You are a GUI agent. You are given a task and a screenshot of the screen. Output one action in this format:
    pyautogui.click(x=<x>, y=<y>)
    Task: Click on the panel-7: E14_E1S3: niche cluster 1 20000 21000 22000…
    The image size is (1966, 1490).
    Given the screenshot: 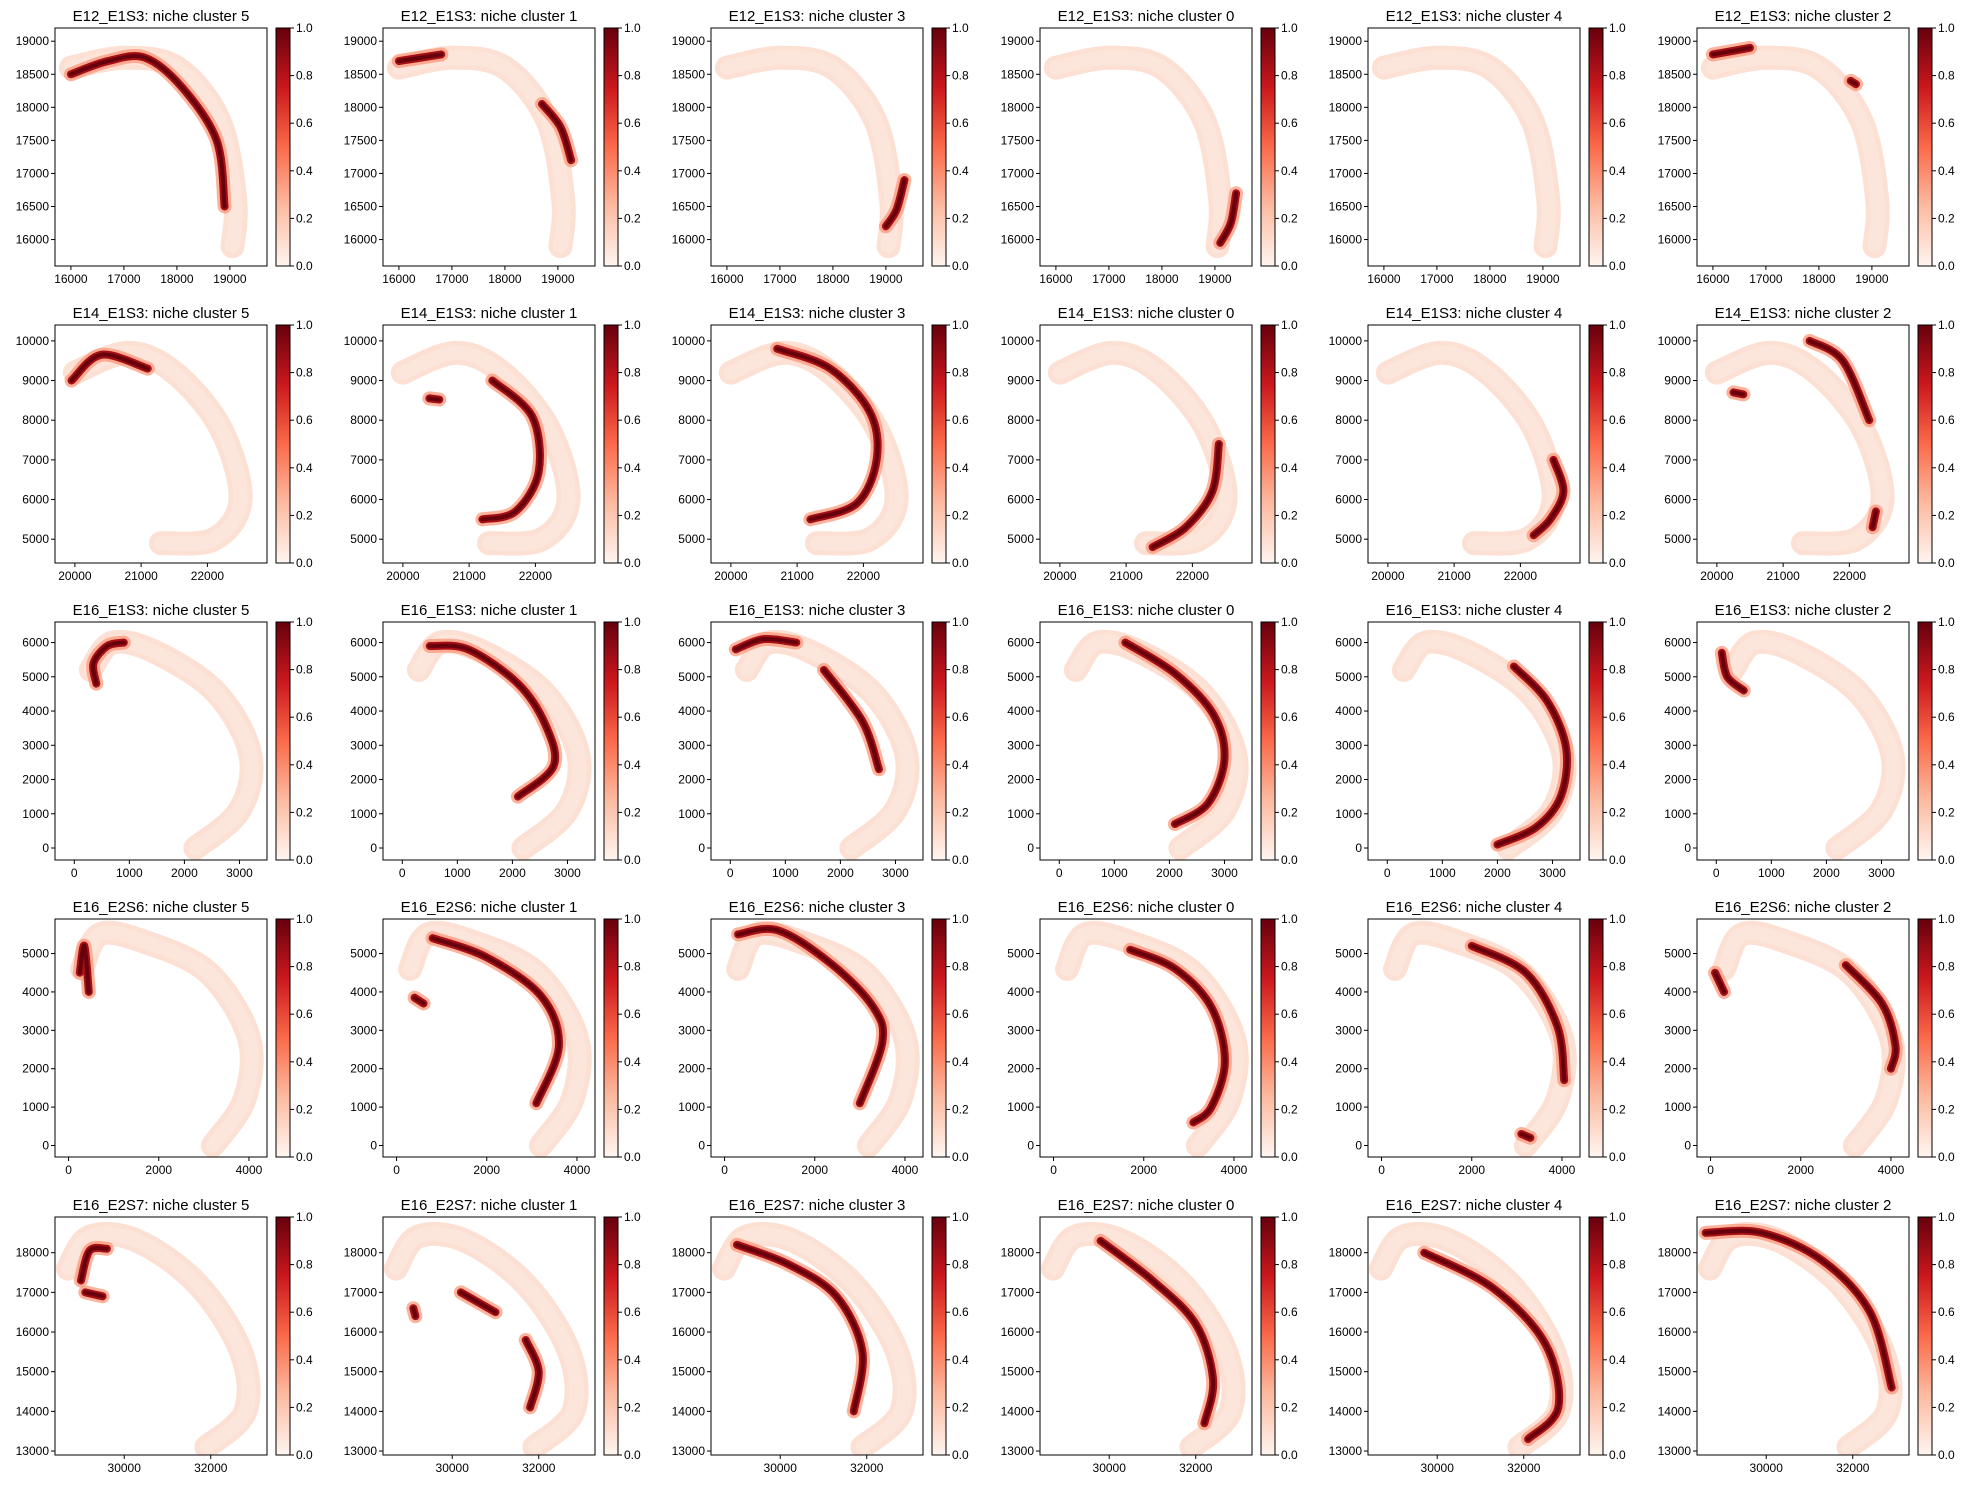 What is the action you would take?
    pyautogui.click(x=492, y=444)
    